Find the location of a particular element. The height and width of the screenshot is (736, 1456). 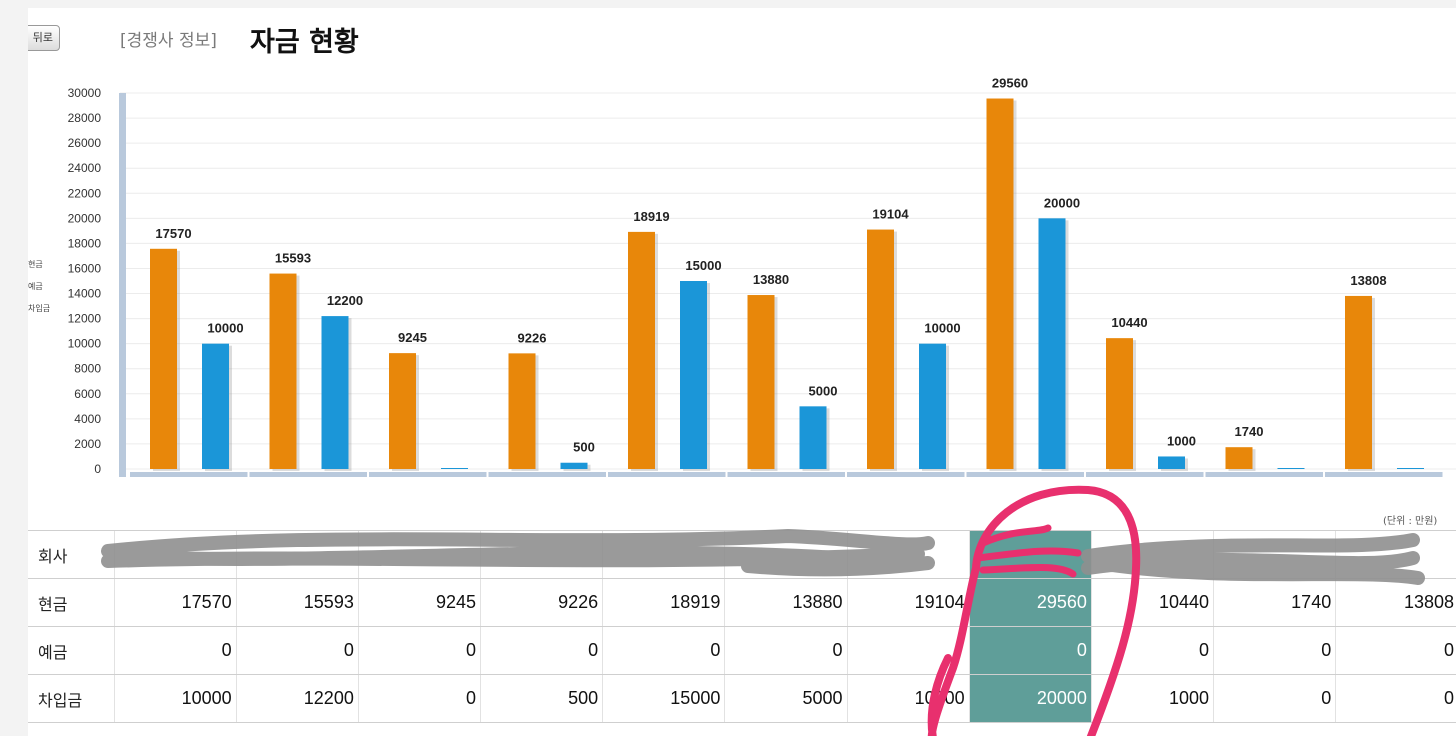

y-tick-label: 24000 is located at coordinates (85, 168).